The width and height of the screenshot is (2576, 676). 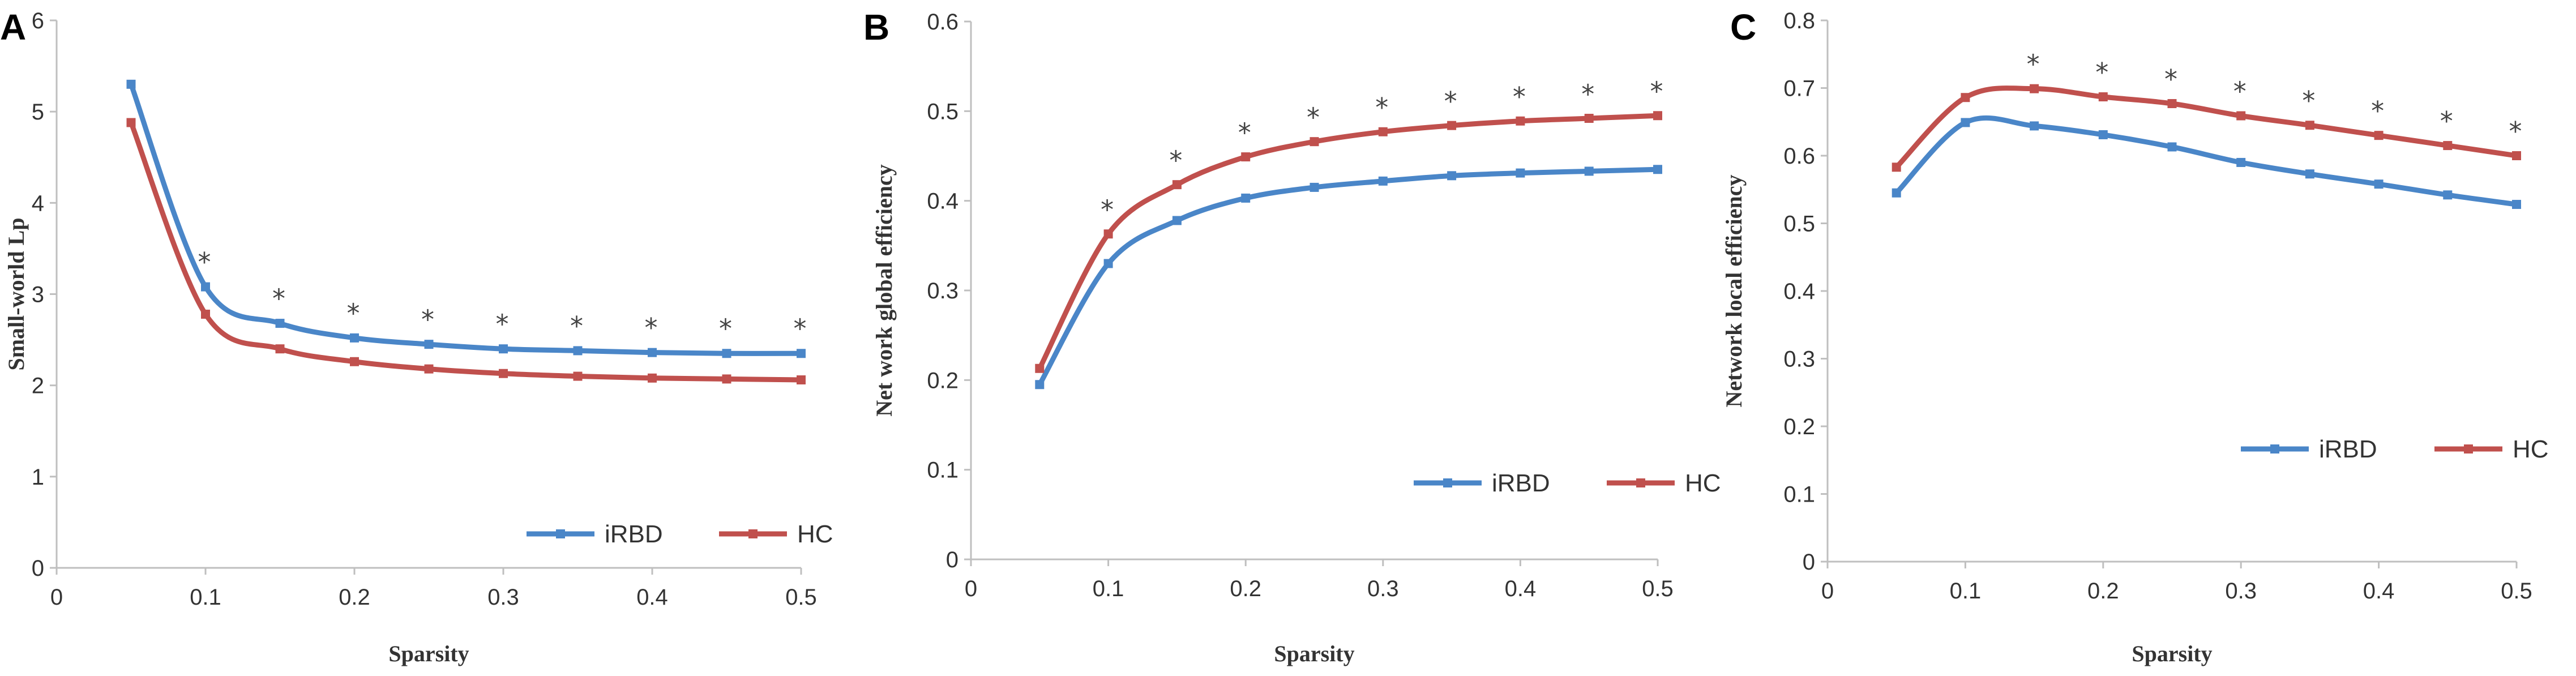 I want to click on panel-letter: A, so click(x=13, y=27).